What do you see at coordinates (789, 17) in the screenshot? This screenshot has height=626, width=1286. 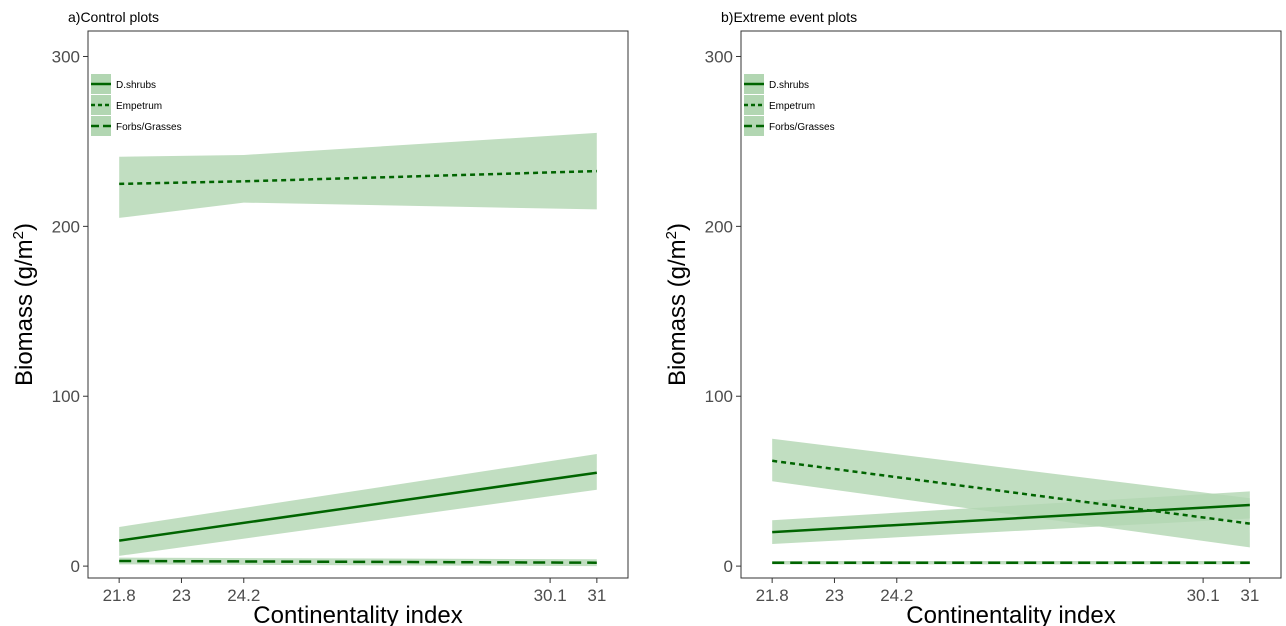 I see `panel-title: b)Extreme event plots` at bounding box center [789, 17].